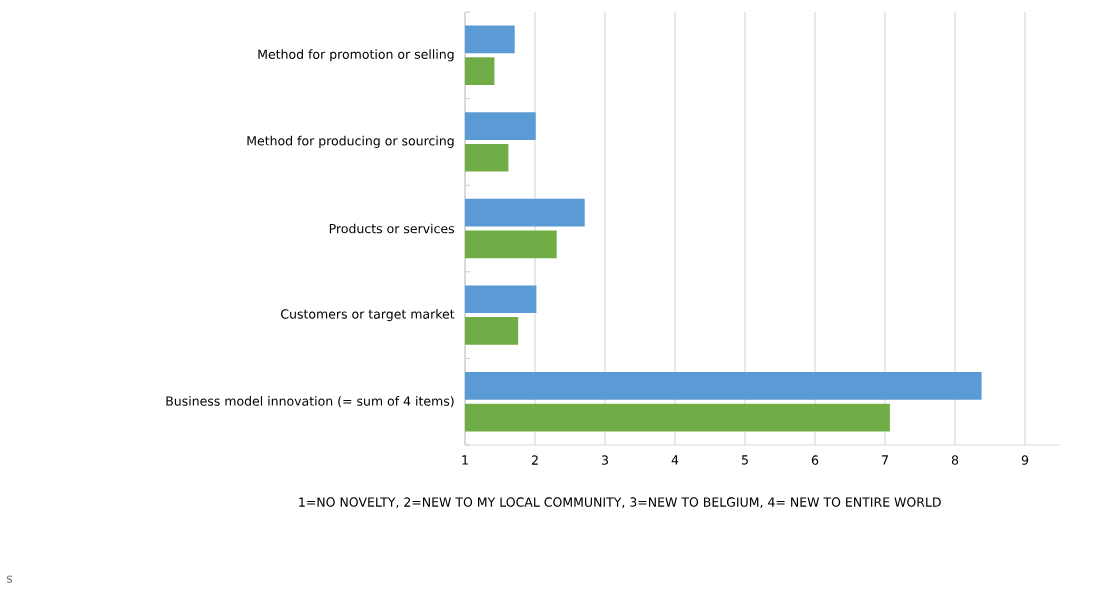  I want to click on x-tick-label: 6, so click(815, 460).